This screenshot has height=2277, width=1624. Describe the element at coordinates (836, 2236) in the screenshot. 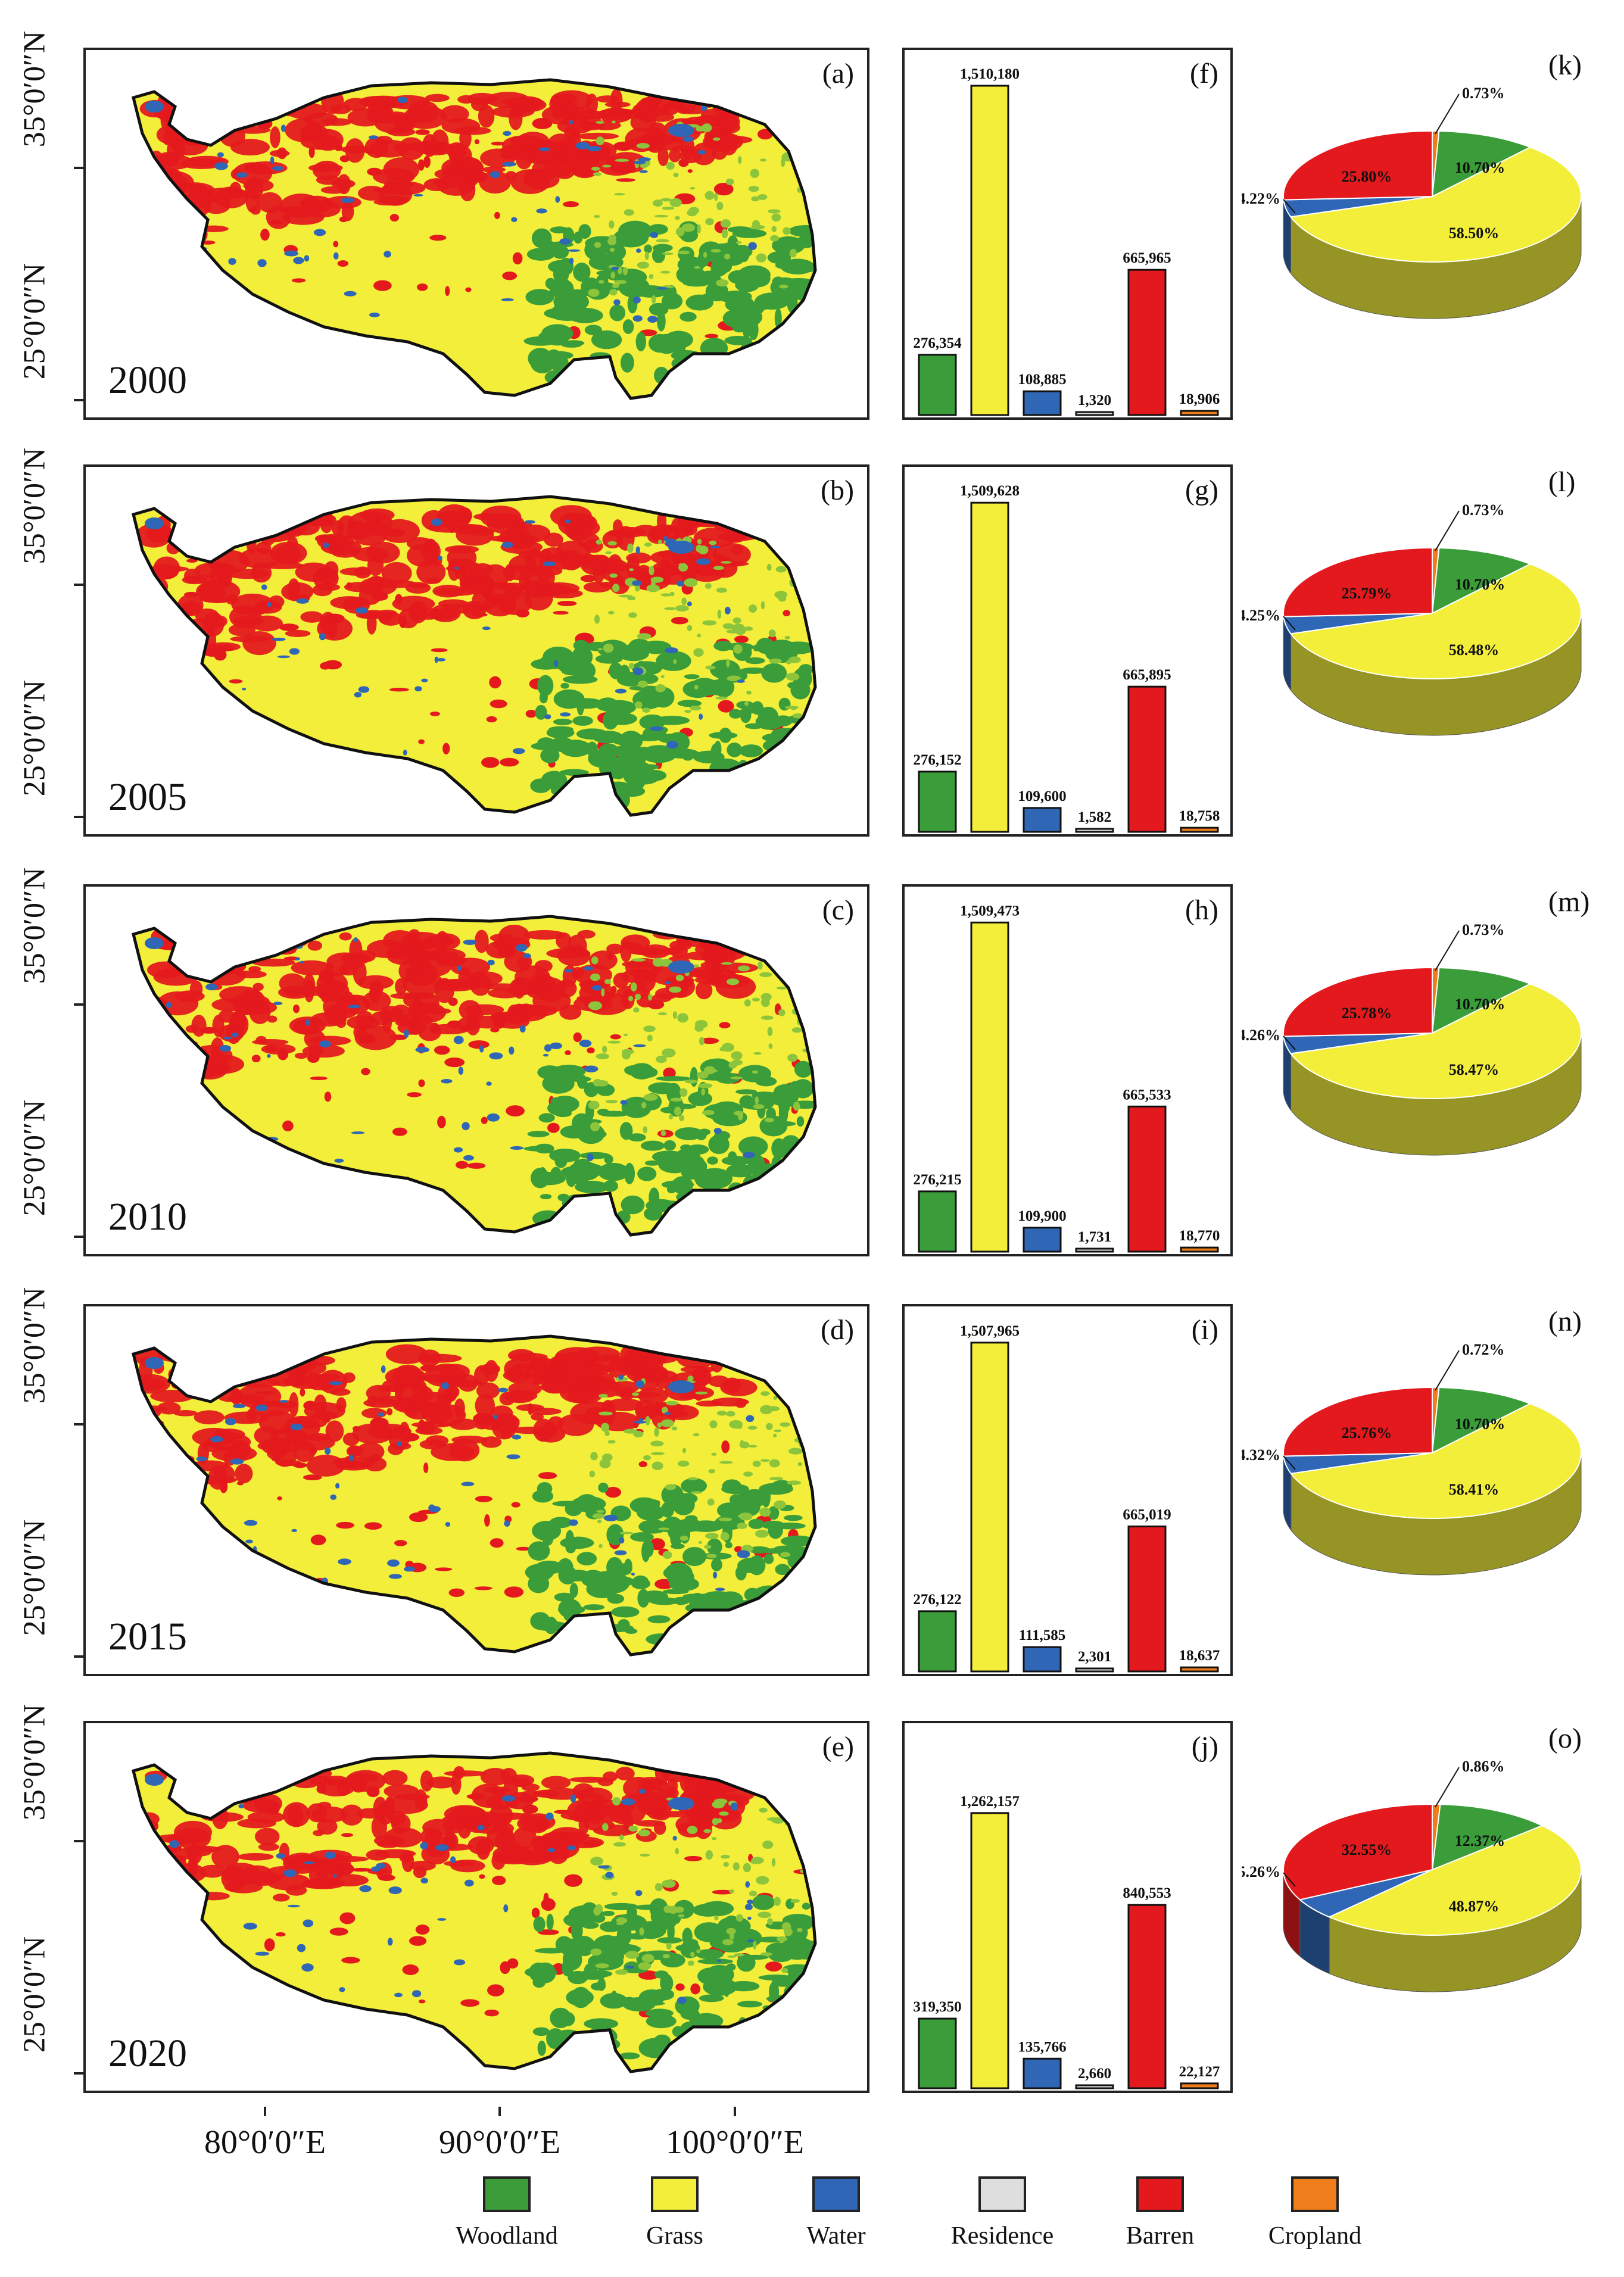

I see `legend-label-water: Water` at that location.